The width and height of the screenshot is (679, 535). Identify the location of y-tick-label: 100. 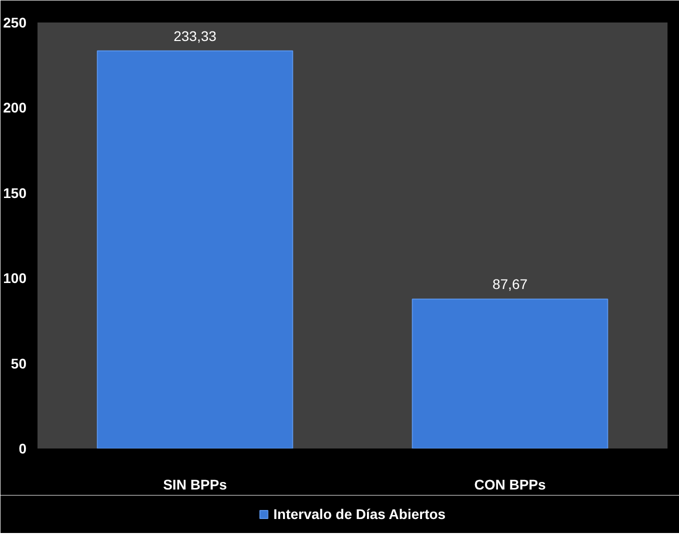
(15, 278).